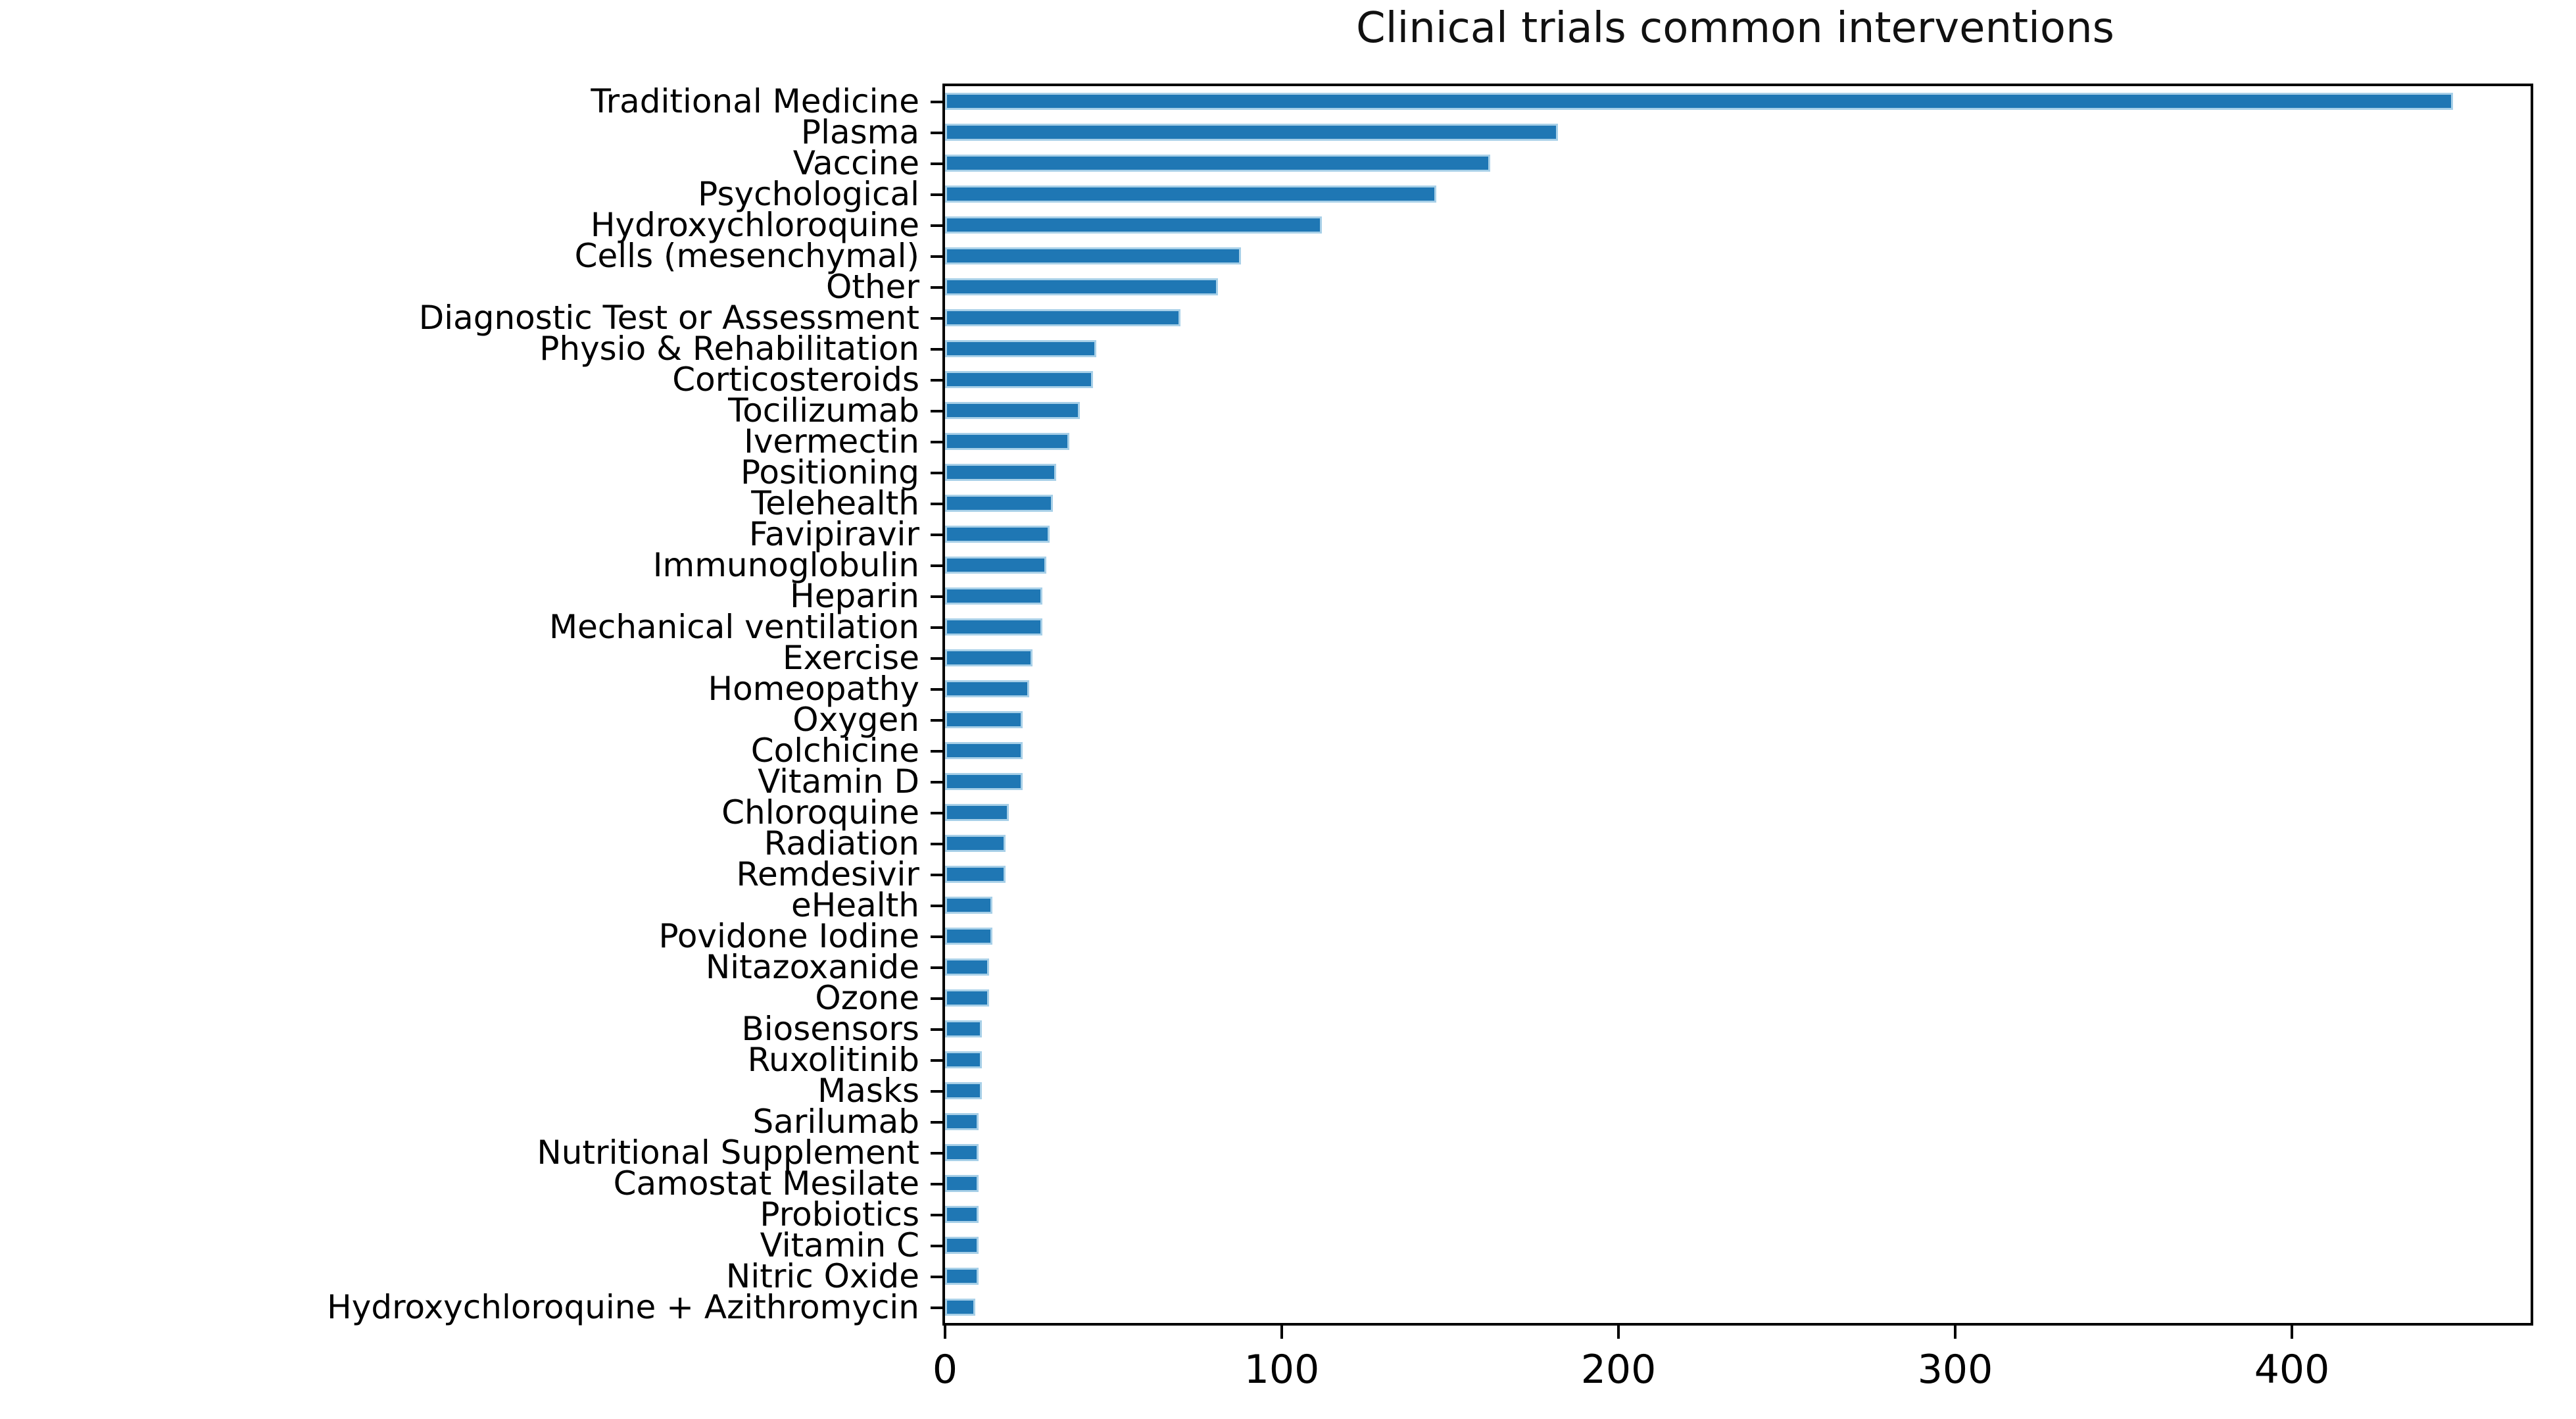 Image resolution: width=2576 pixels, height=1419 pixels. I want to click on x-tick-label: 200, so click(1619, 1370).